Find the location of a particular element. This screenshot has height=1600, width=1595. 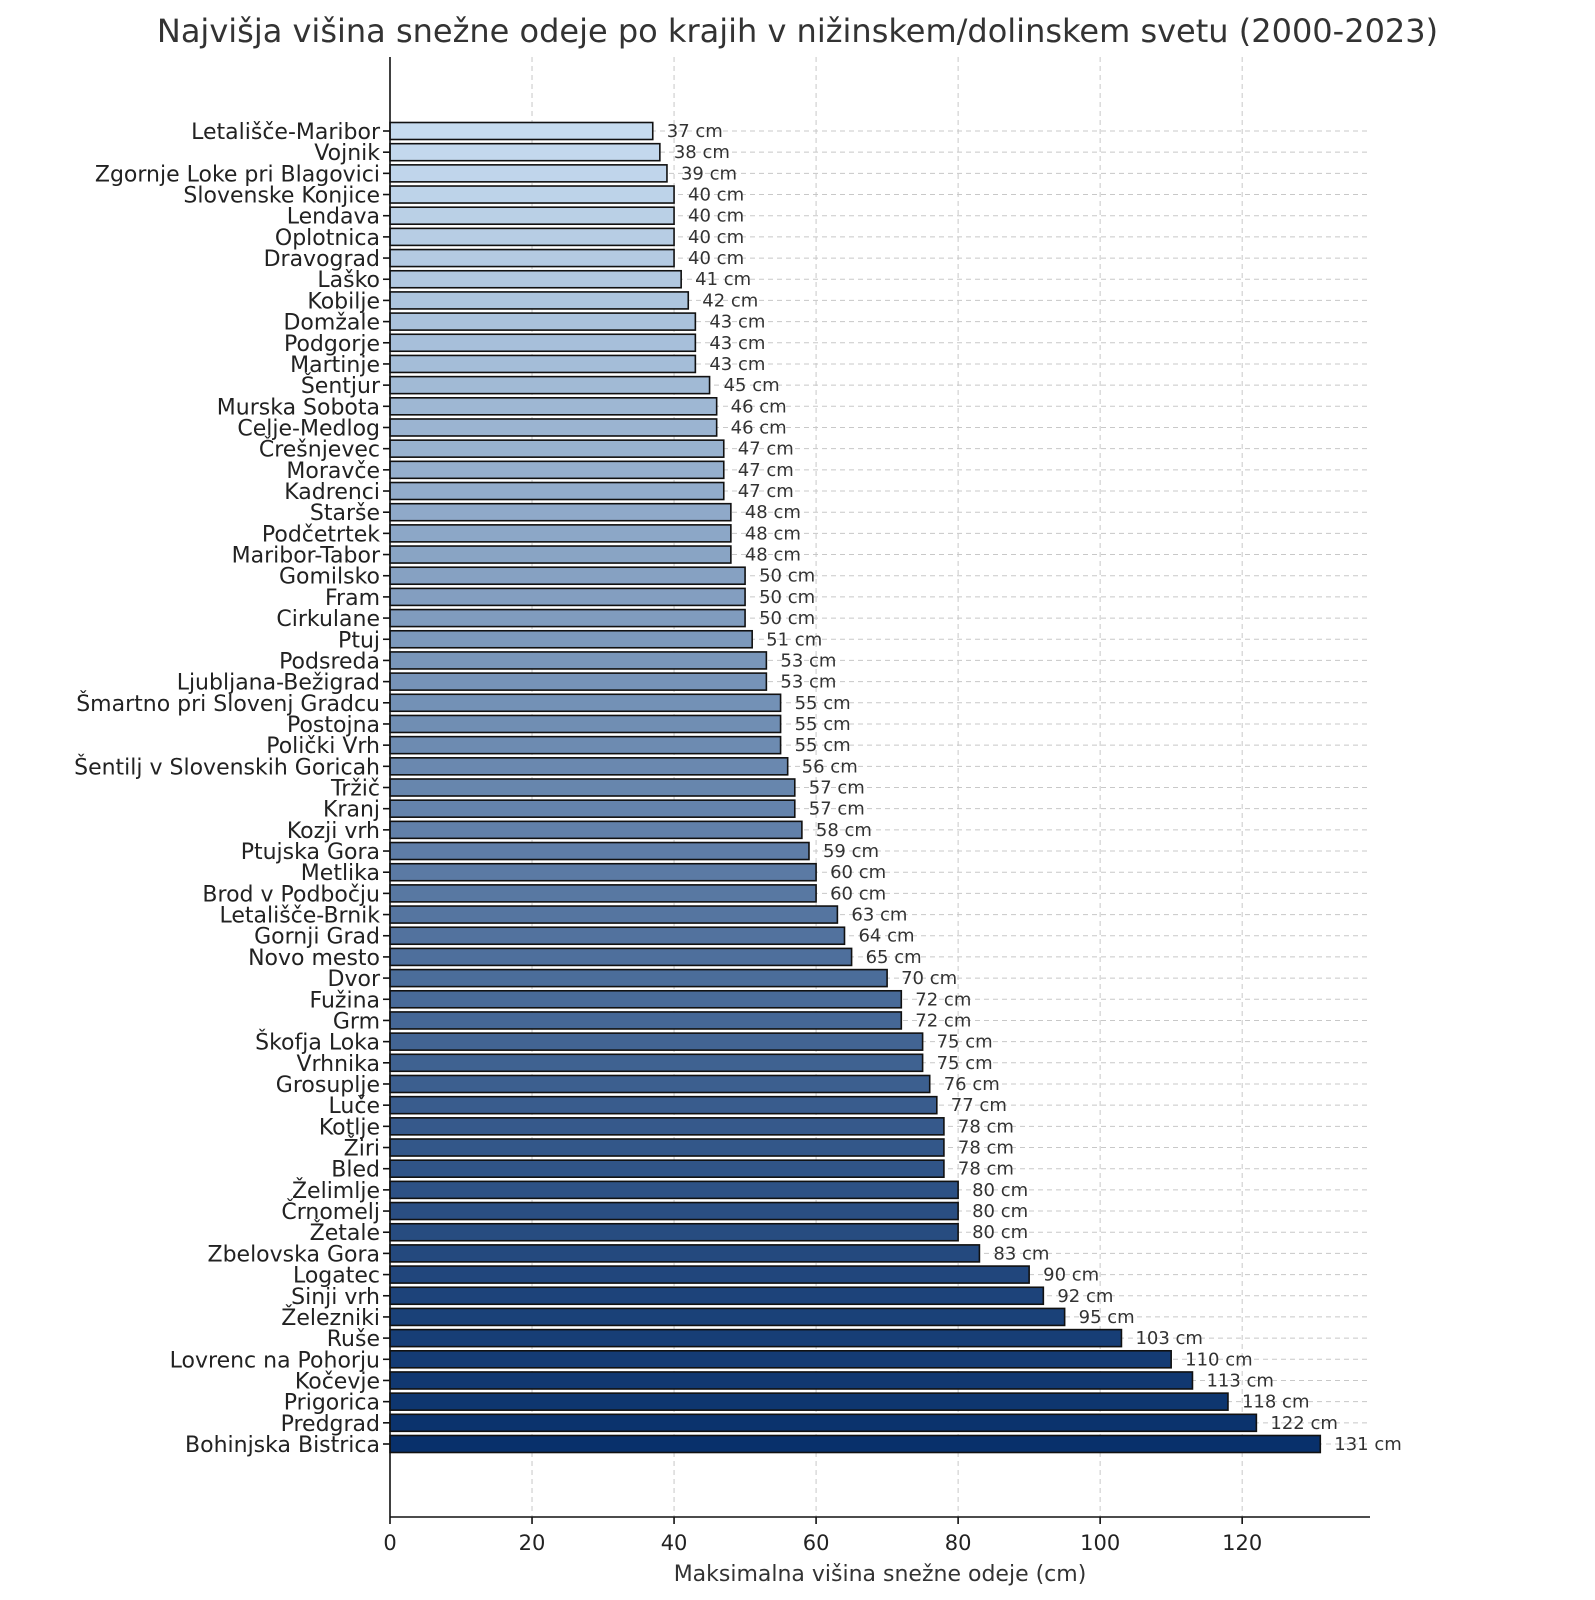

category-label: Letališče-Maribor is located at coordinates (286, 132).